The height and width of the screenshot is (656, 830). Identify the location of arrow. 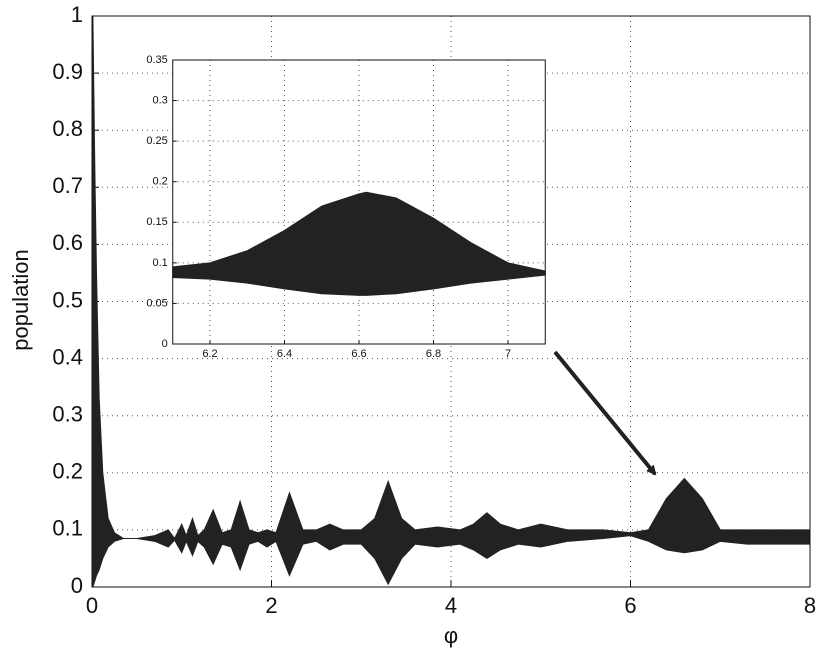
(605, 413).